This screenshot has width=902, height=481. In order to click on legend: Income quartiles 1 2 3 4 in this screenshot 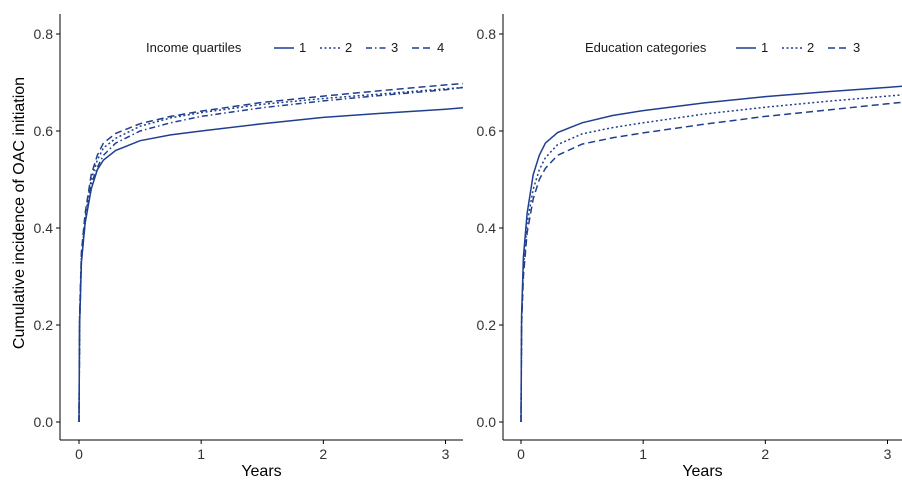, I will do `click(295, 47)`.